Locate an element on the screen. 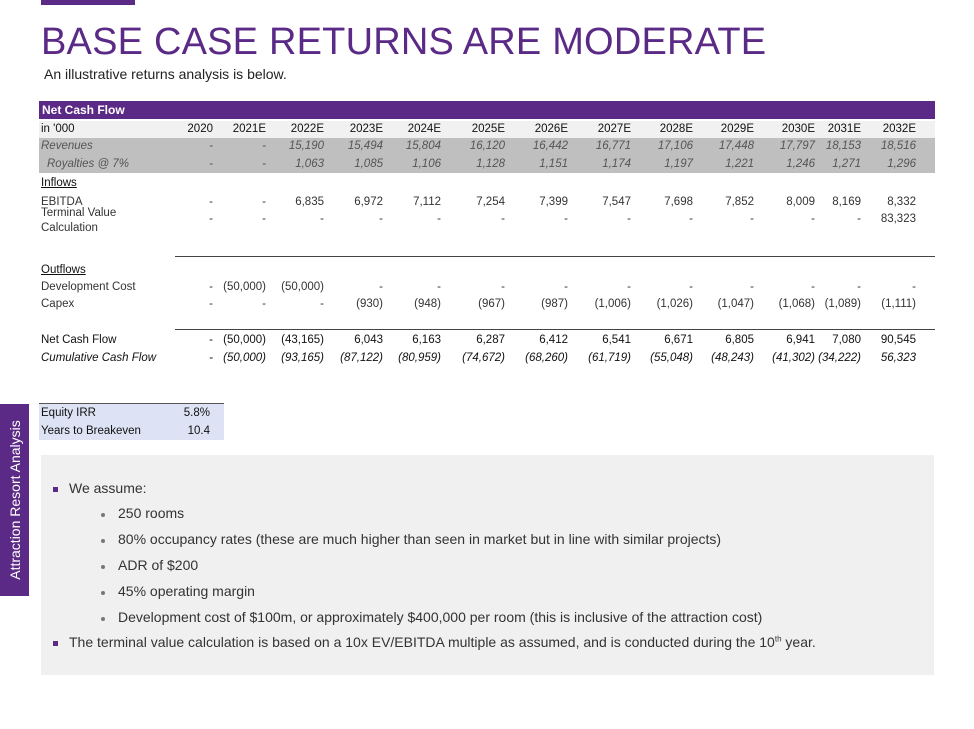 The height and width of the screenshot is (729, 974). table-cell: 1,296 is located at coordinates (901, 164).